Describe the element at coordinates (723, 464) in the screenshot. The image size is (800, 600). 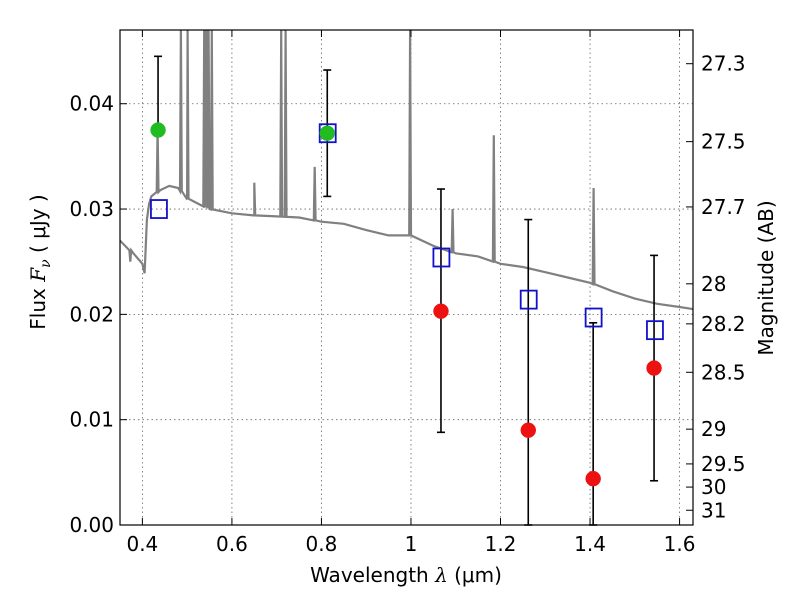
I see `y2-tick-label: 29.5` at that location.